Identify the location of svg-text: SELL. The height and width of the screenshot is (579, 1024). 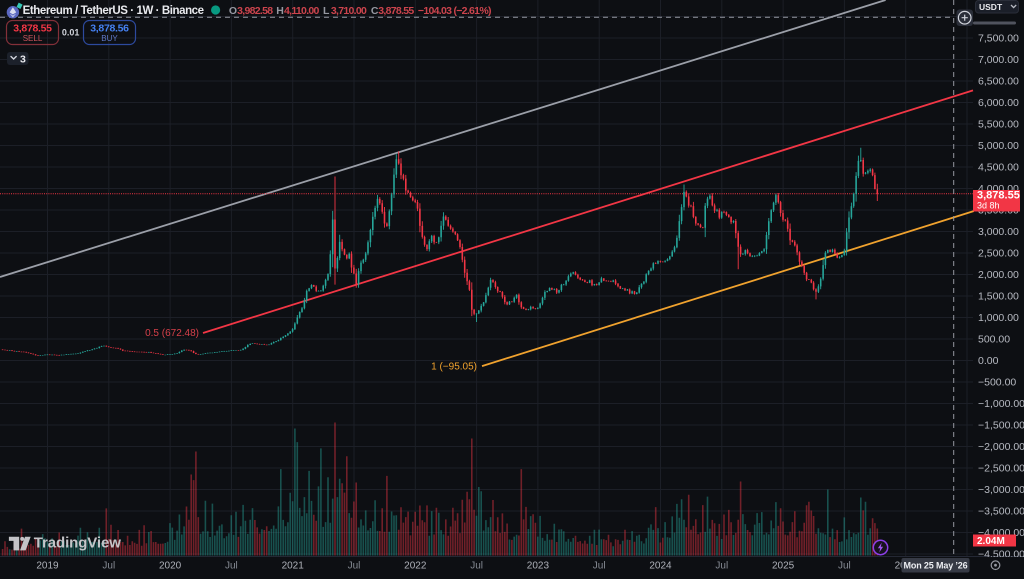
(33, 38).